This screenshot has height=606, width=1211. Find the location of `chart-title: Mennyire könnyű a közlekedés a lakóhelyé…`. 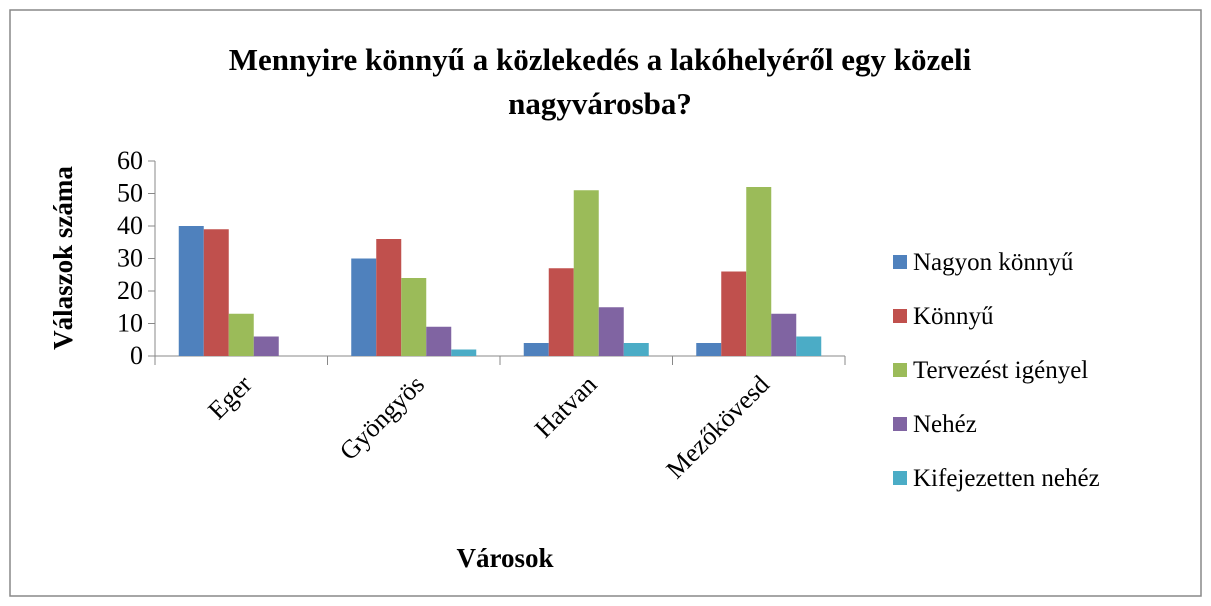

chart-title: Mennyire könnyű a közlekedés a lakóhelyé… is located at coordinates (600, 81).